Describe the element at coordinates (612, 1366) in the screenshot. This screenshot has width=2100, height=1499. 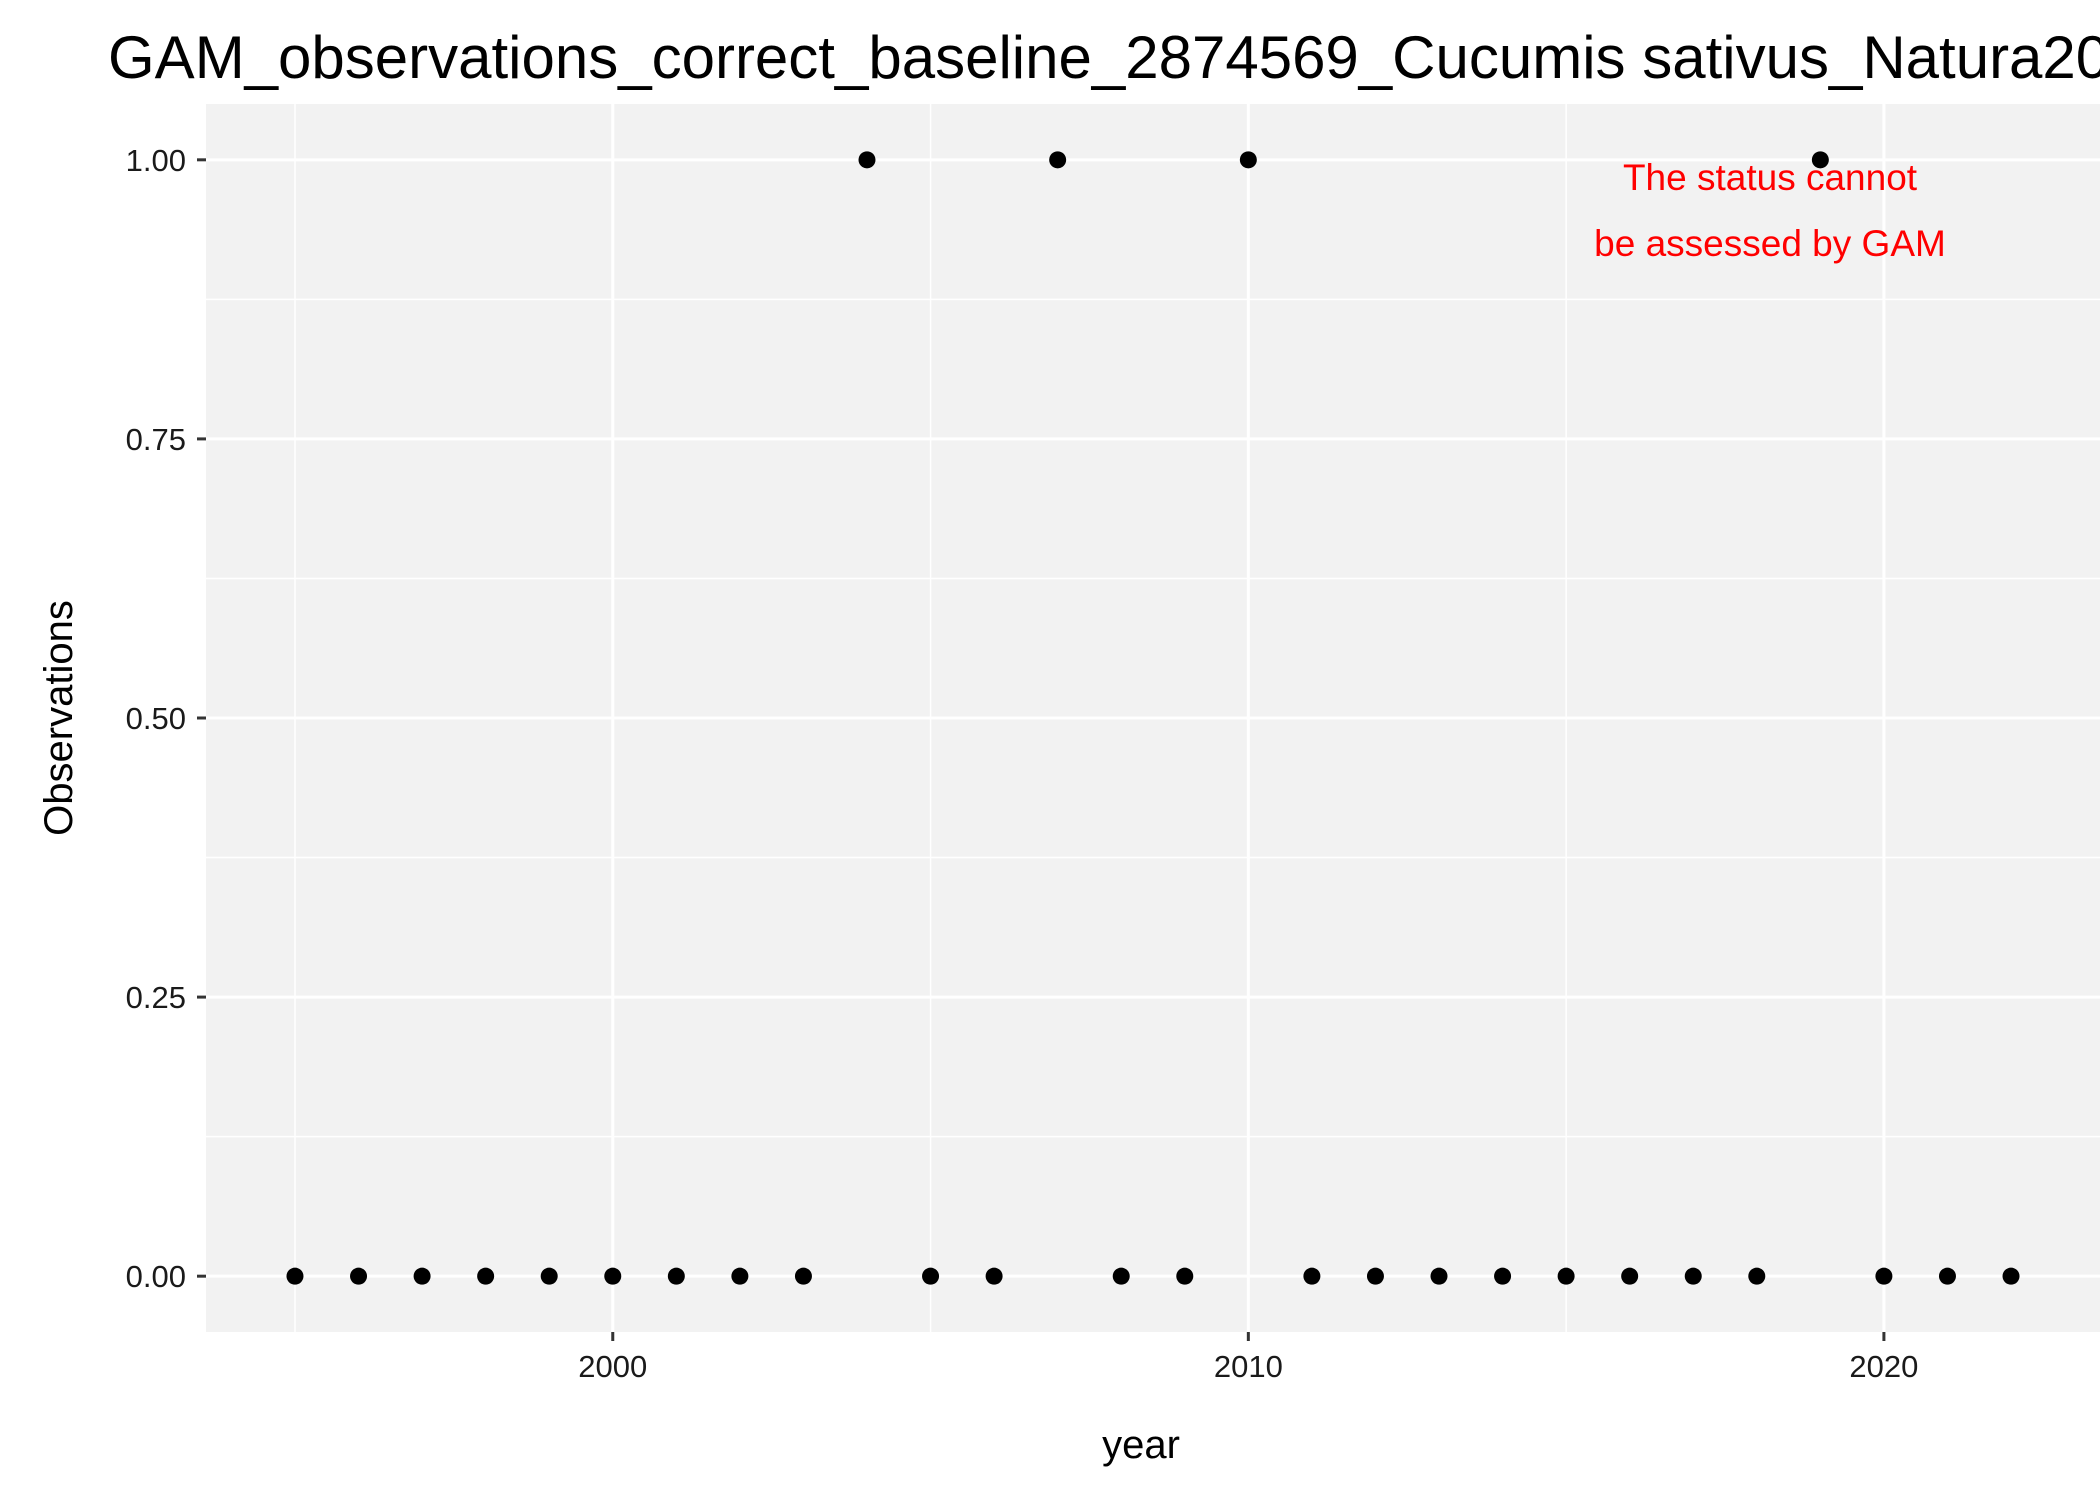
I see `x-tick-label: 2000` at that location.